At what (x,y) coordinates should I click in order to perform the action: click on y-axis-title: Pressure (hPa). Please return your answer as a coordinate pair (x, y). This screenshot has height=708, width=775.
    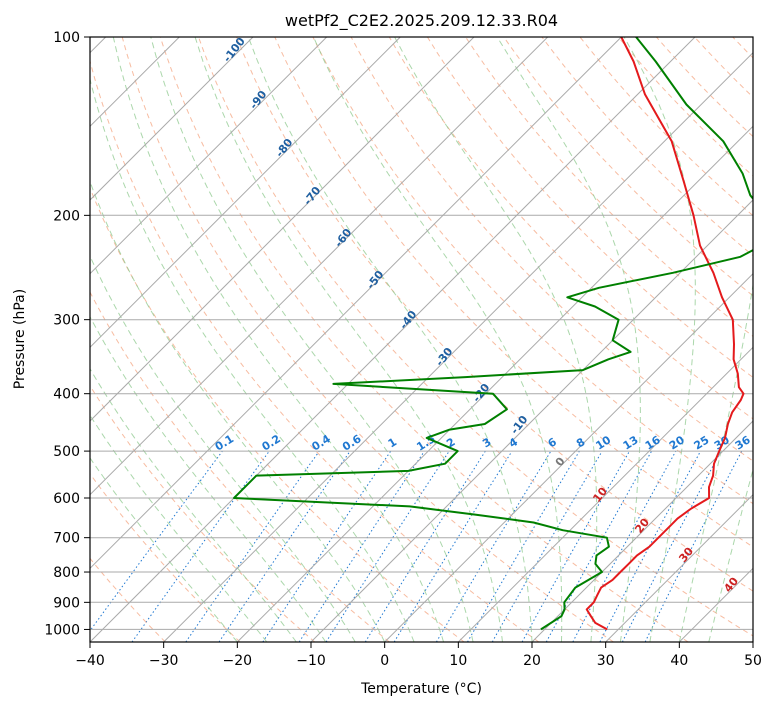
    Looking at the image, I should click on (20, 339).